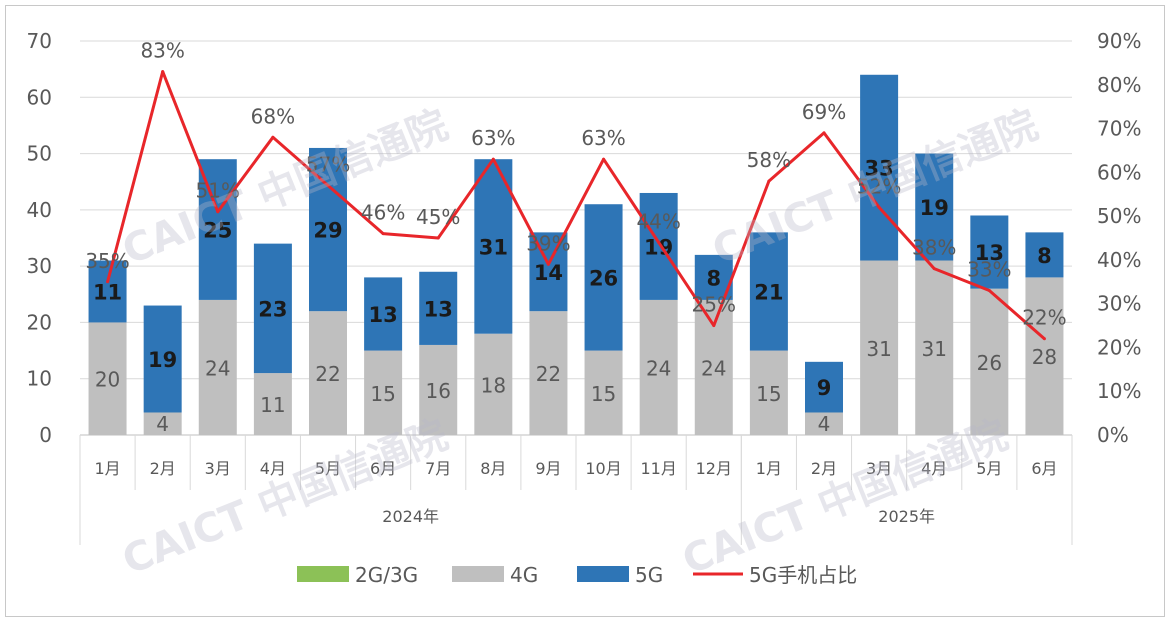 Image resolution: width=1170 pixels, height=623 pixels. I want to click on line-label: 33%, so click(989, 270).